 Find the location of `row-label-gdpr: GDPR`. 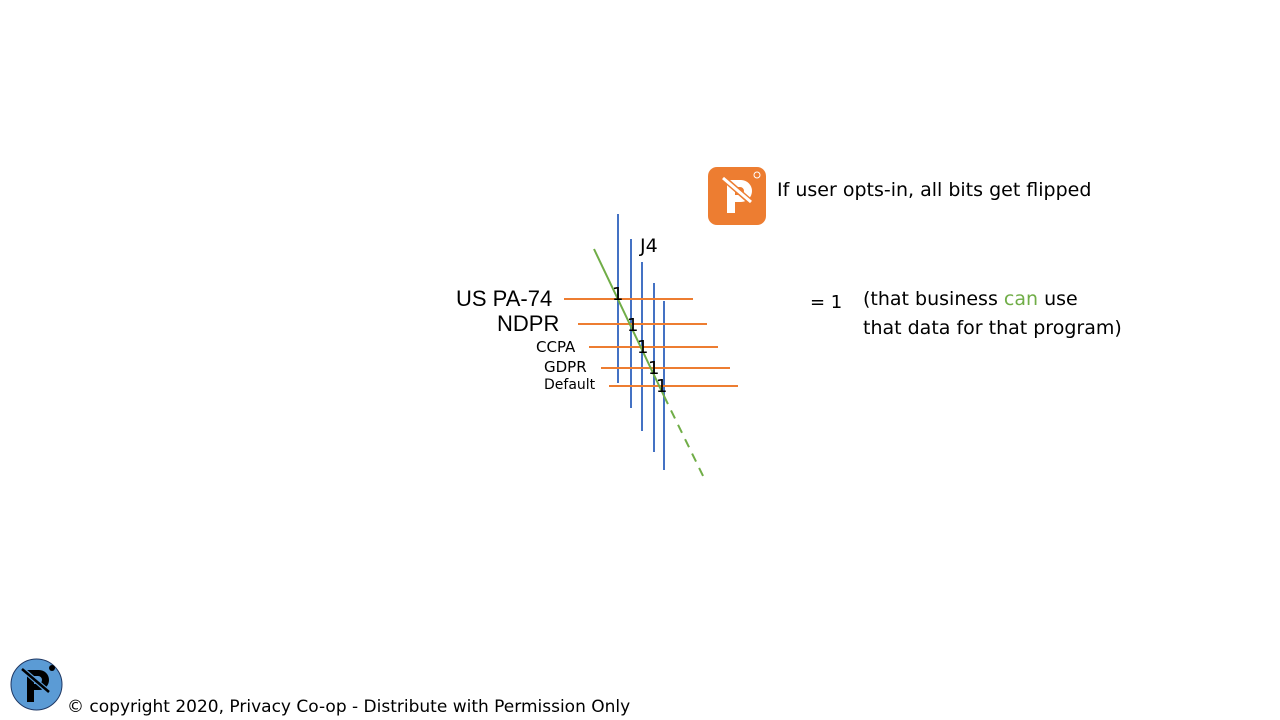

row-label-gdpr: GDPR is located at coordinates (565, 367).